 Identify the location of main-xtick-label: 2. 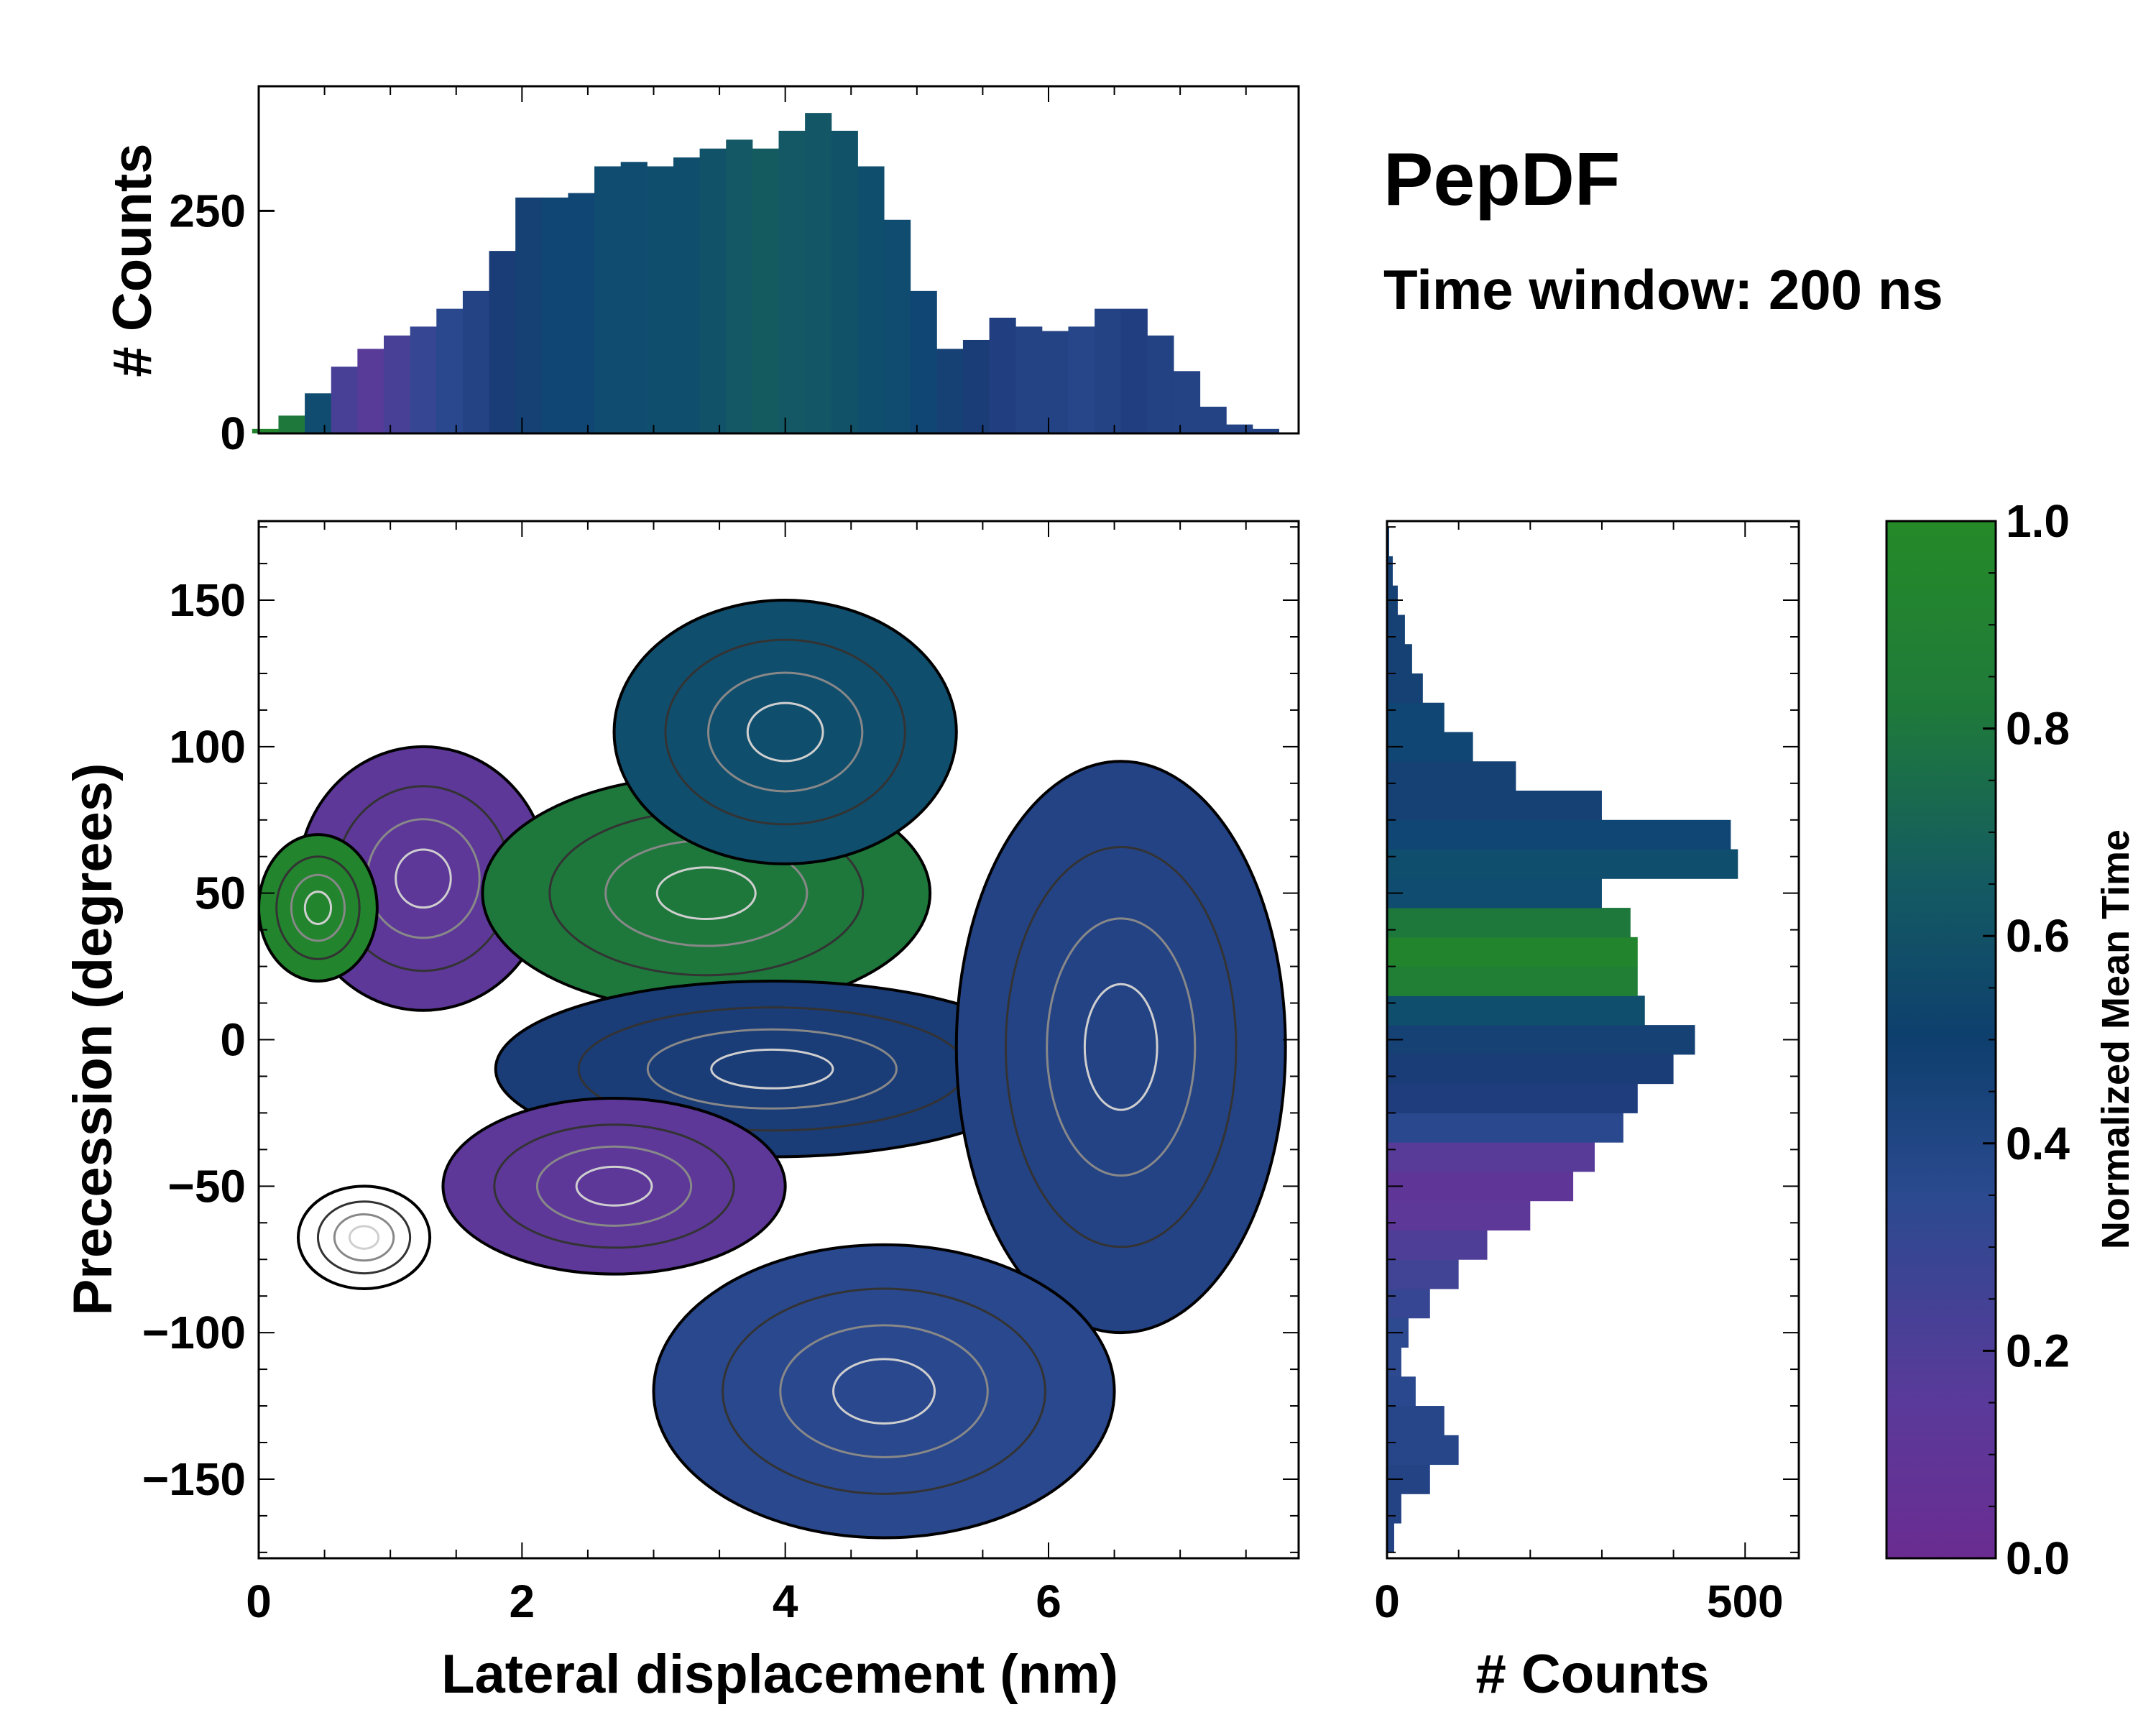
(522, 1601).